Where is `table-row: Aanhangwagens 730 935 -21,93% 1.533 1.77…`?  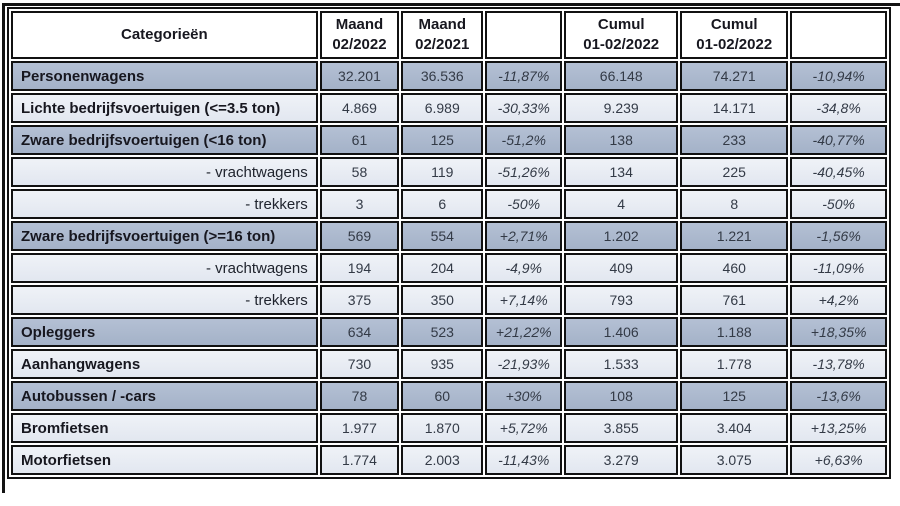 table-row: Aanhangwagens 730 935 -21,93% 1.533 1.77… is located at coordinates (449, 364).